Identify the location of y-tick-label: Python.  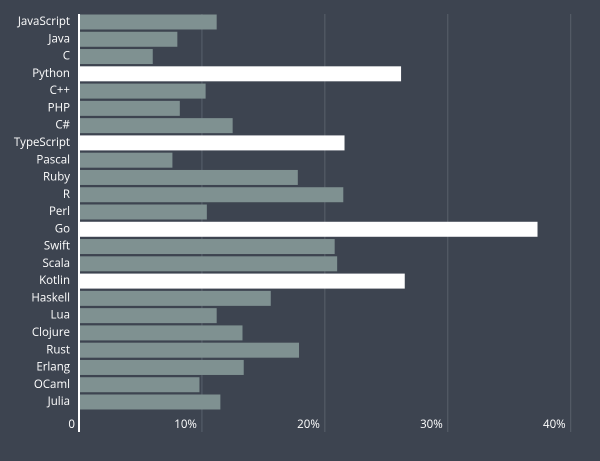
(51, 73).